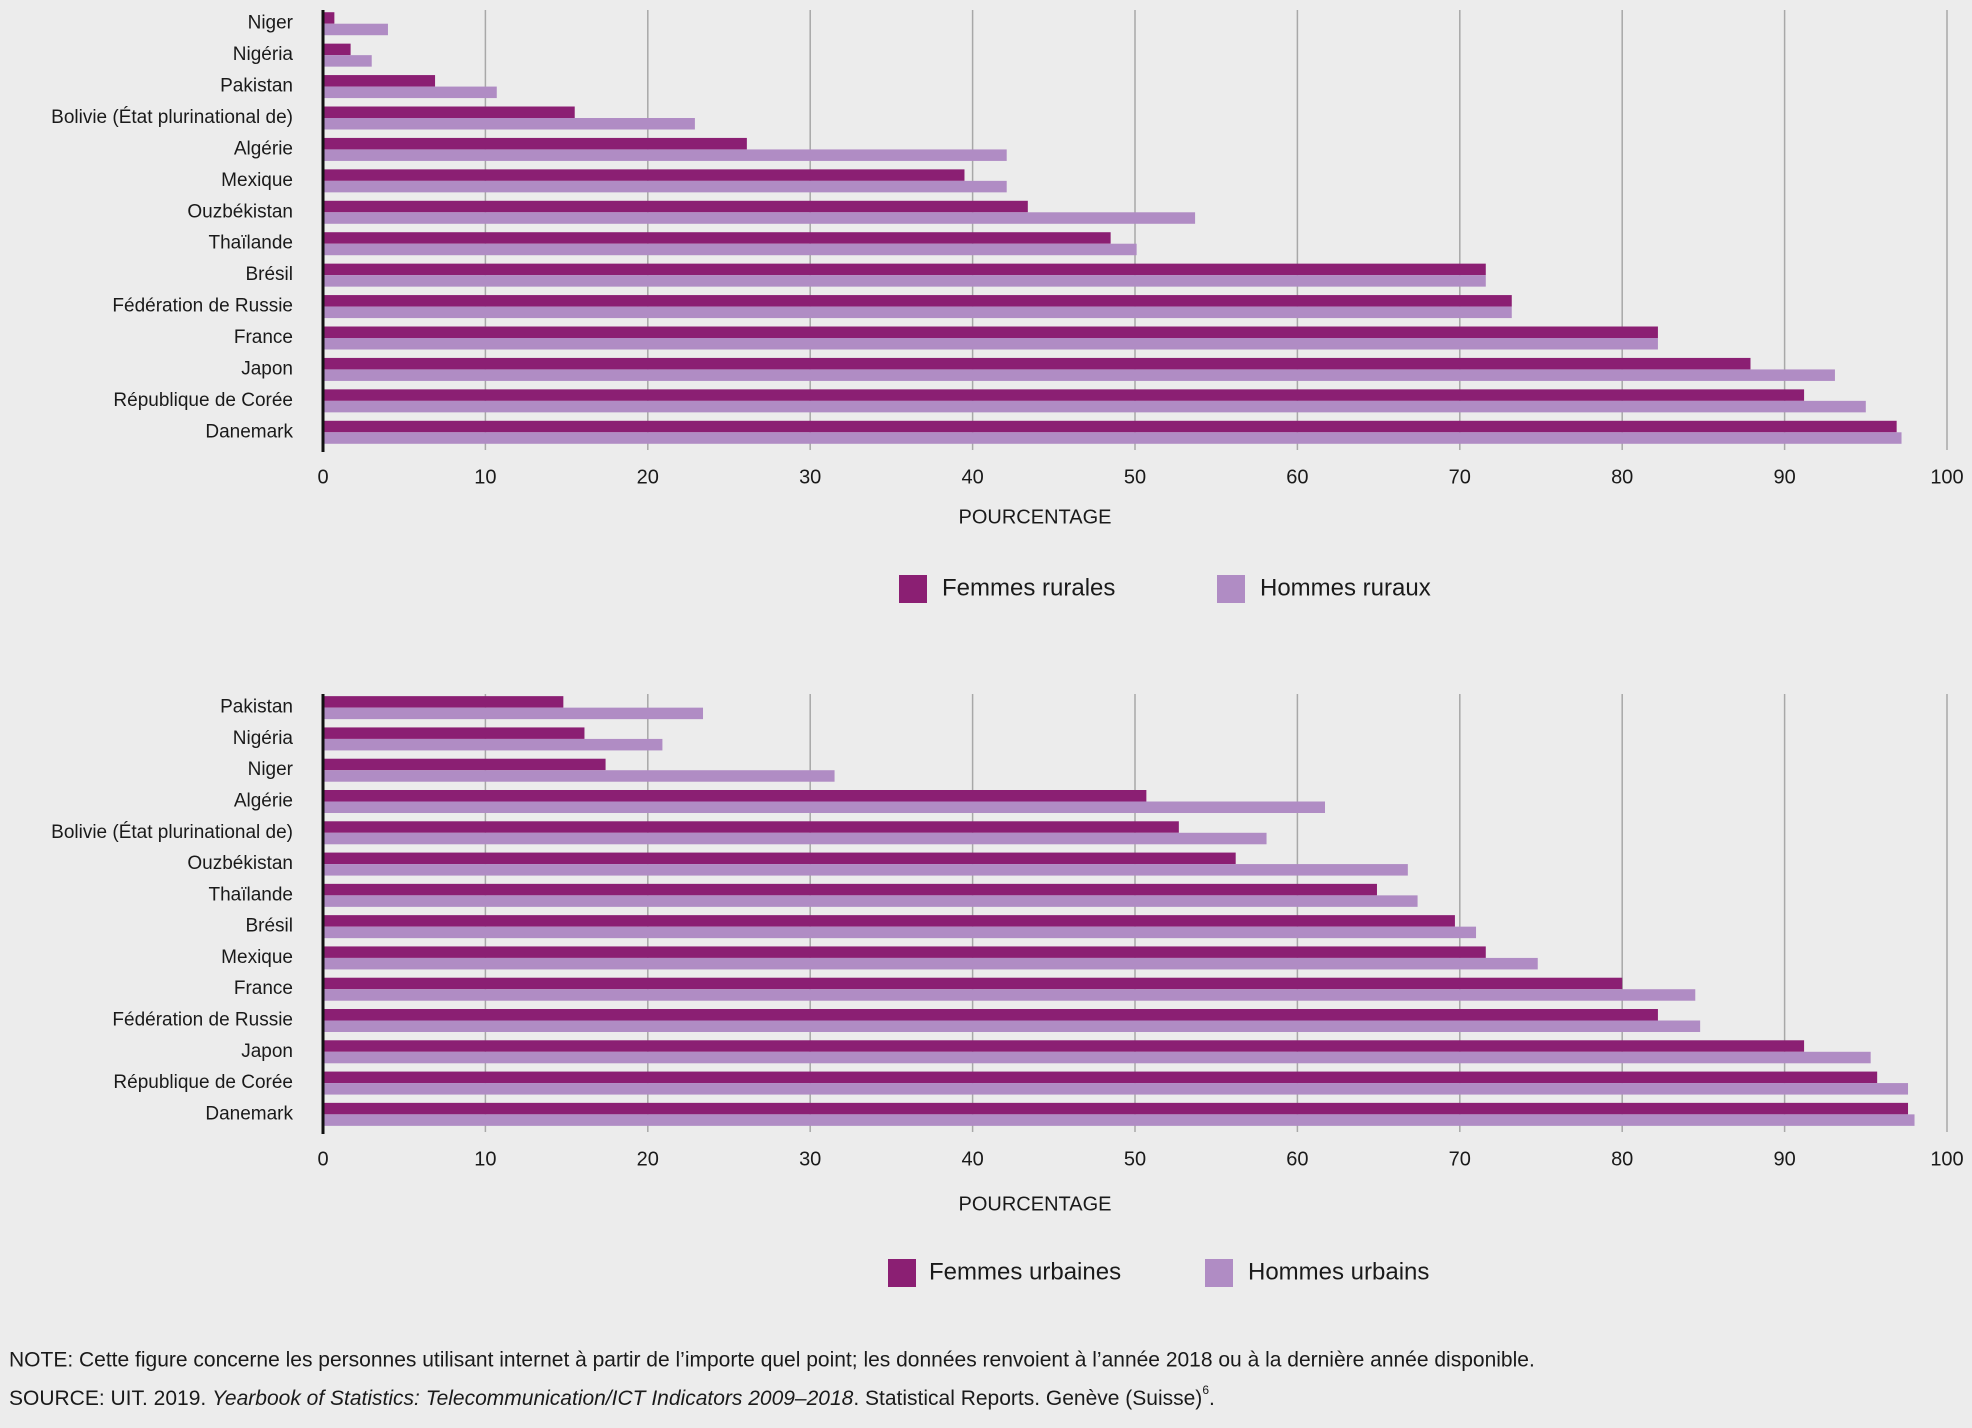 This screenshot has width=1972, height=1428. Describe the element at coordinates (1027, 1398) in the screenshot. I see `source-text: . Statistical Reports. Genève (Suisse)` at that location.